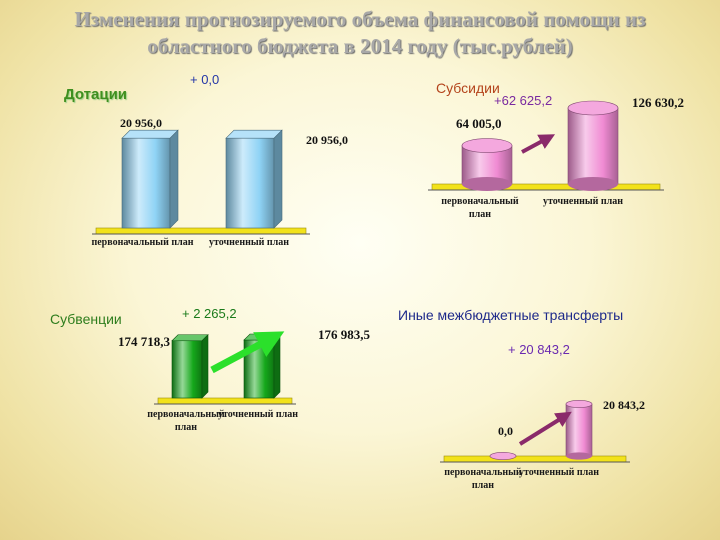 This screenshot has height=540, width=720. What do you see at coordinates (658, 102) in the screenshot?
I see `value-label-subsidii-revised: 126 630,2` at bounding box center [658, 102].